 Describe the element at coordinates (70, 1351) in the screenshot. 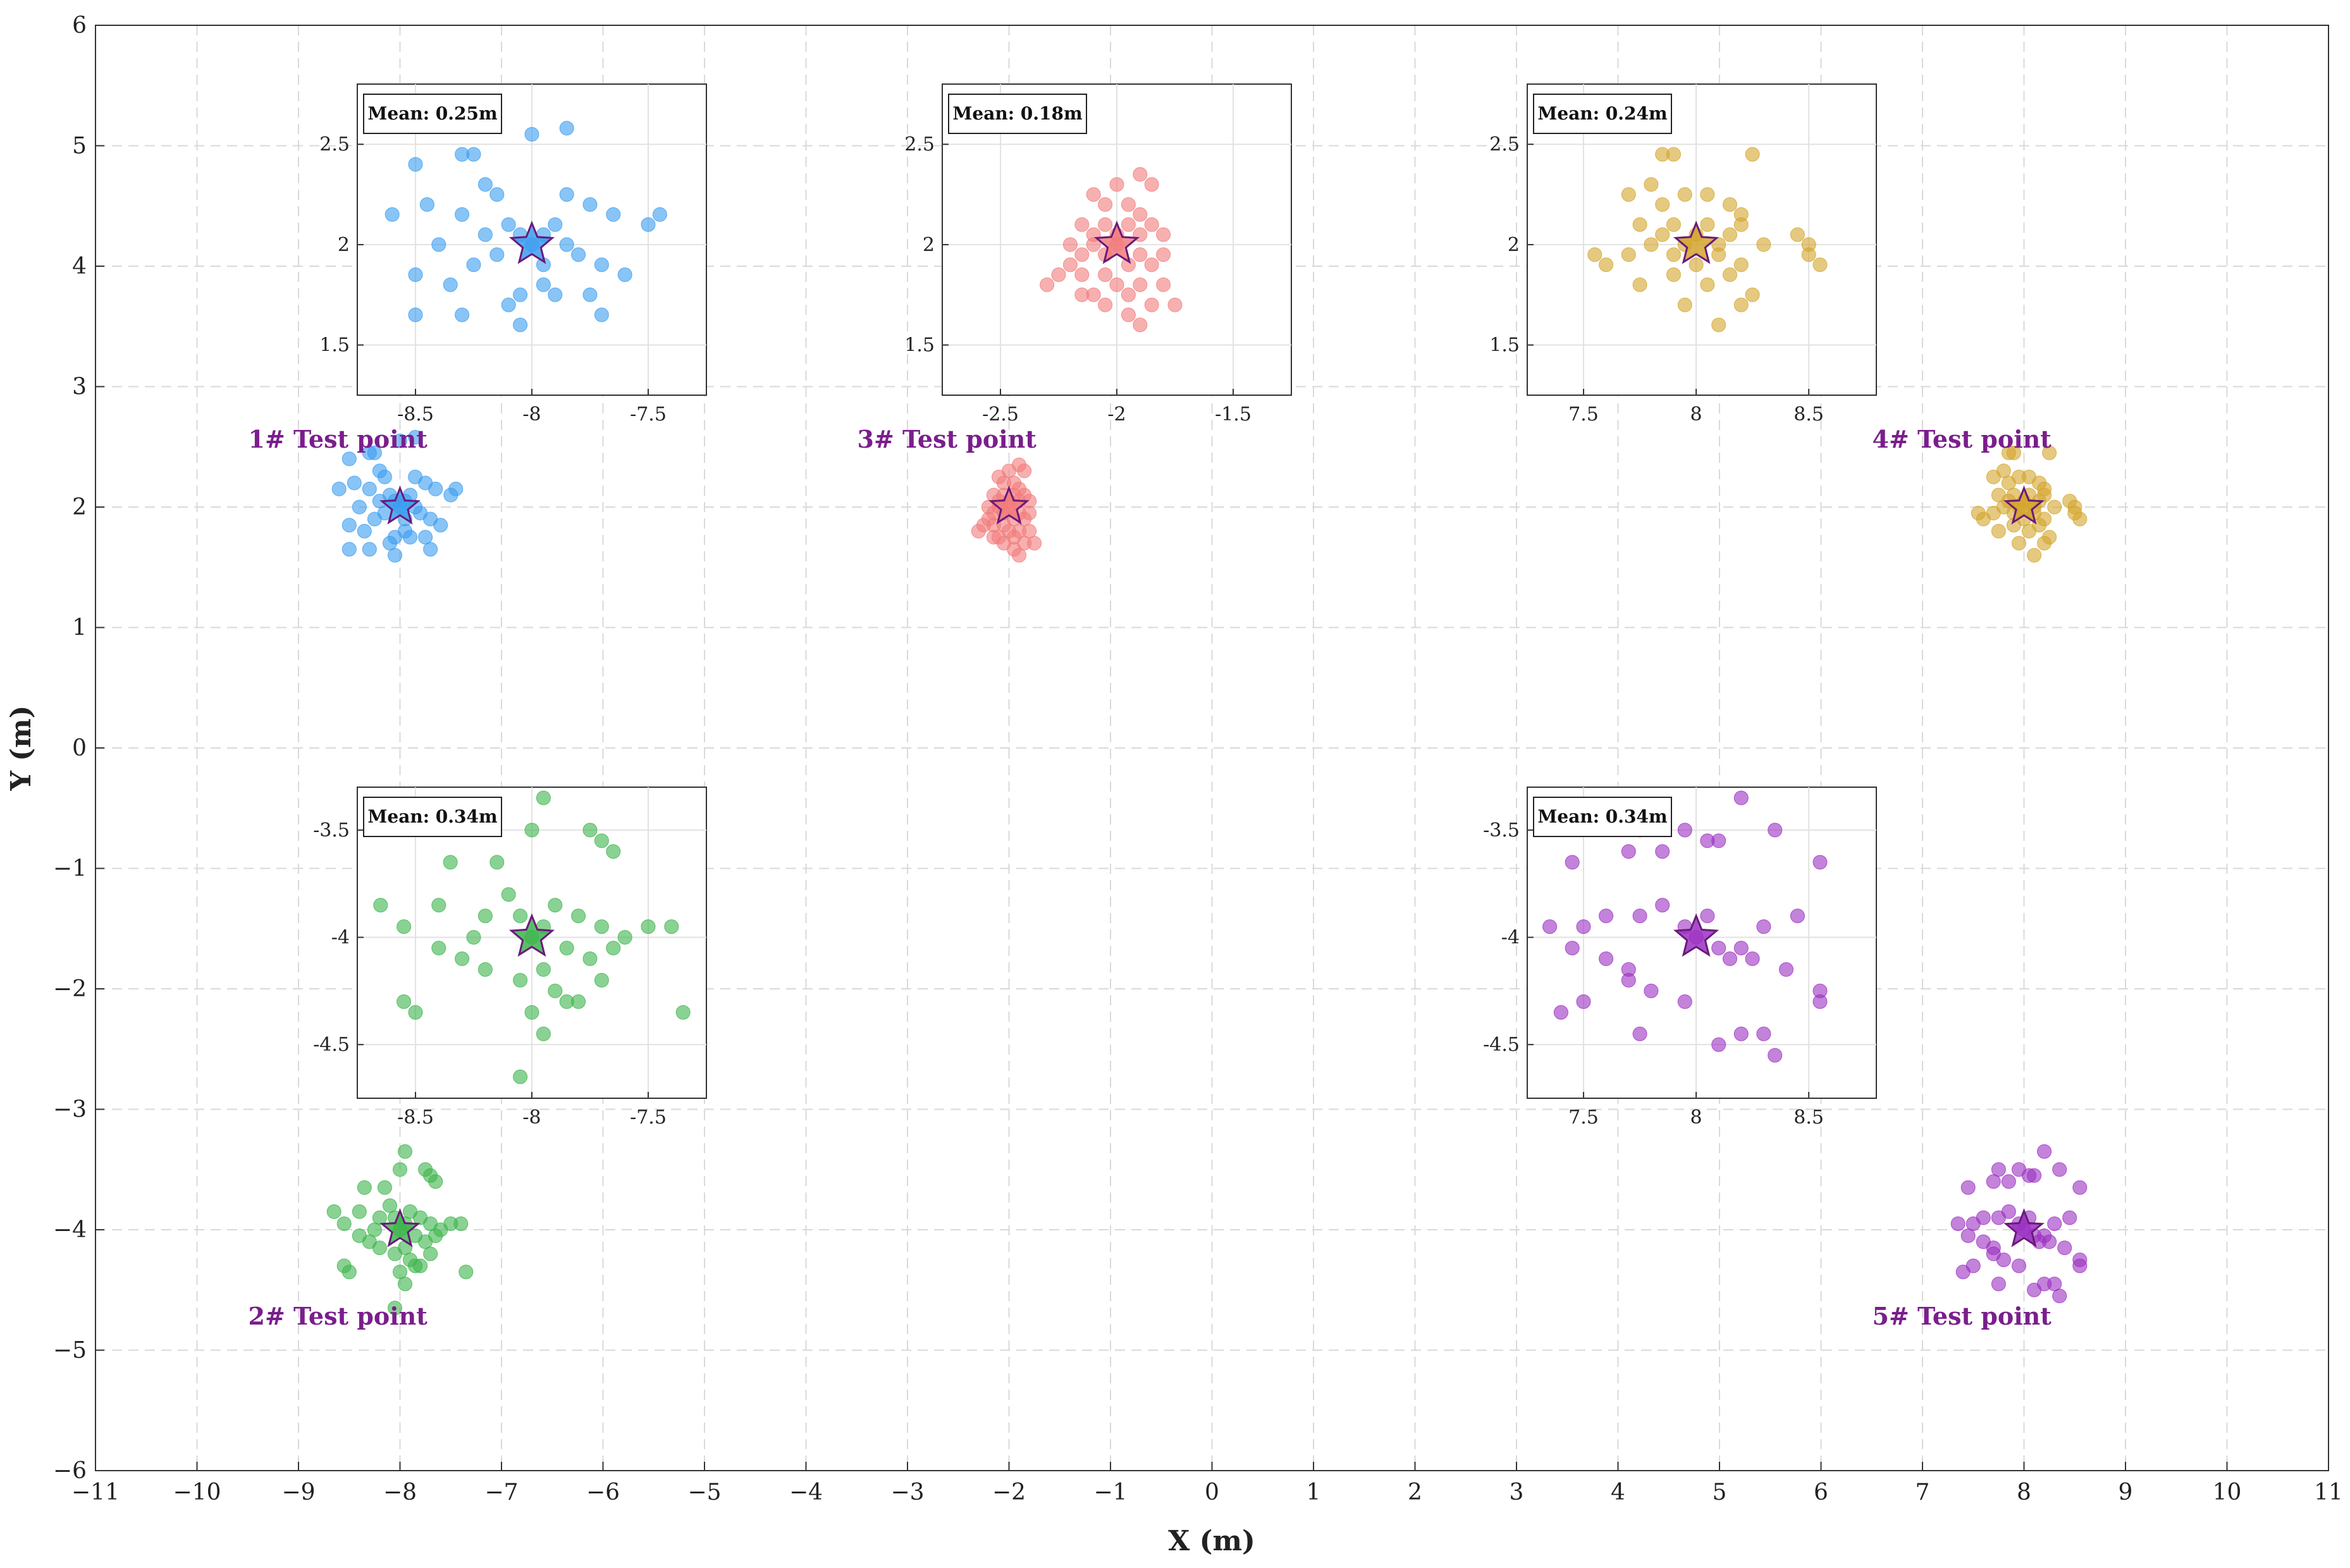

I see `y-tick-label: −5` at that location.